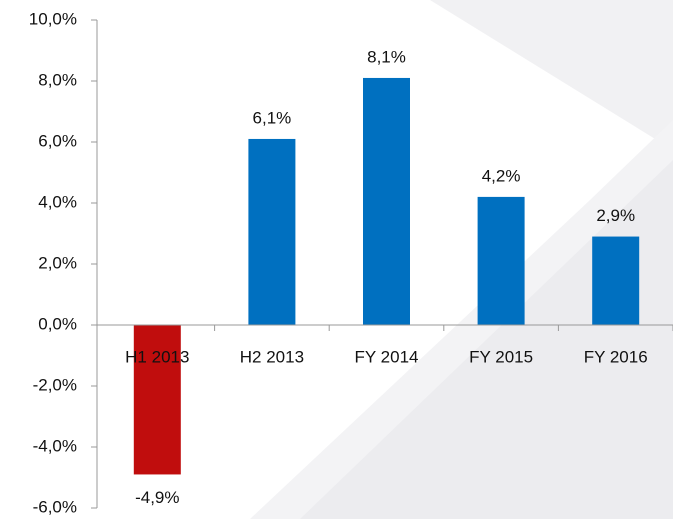  What do you see at coordinates (57, 79) in the screenshot?
I see `y-tick-label: 8,0%` at bounding box center [57, 79].